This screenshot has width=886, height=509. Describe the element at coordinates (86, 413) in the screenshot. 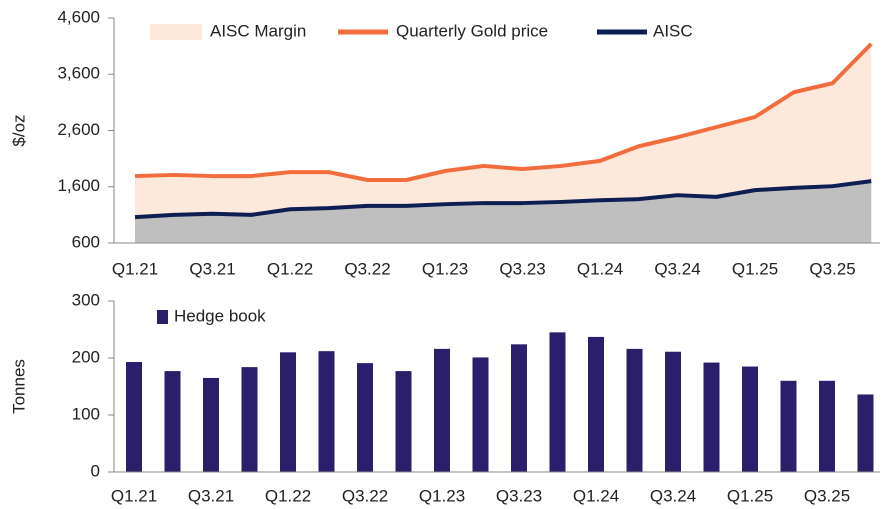

I see `y-tick-label: 100` at that location.